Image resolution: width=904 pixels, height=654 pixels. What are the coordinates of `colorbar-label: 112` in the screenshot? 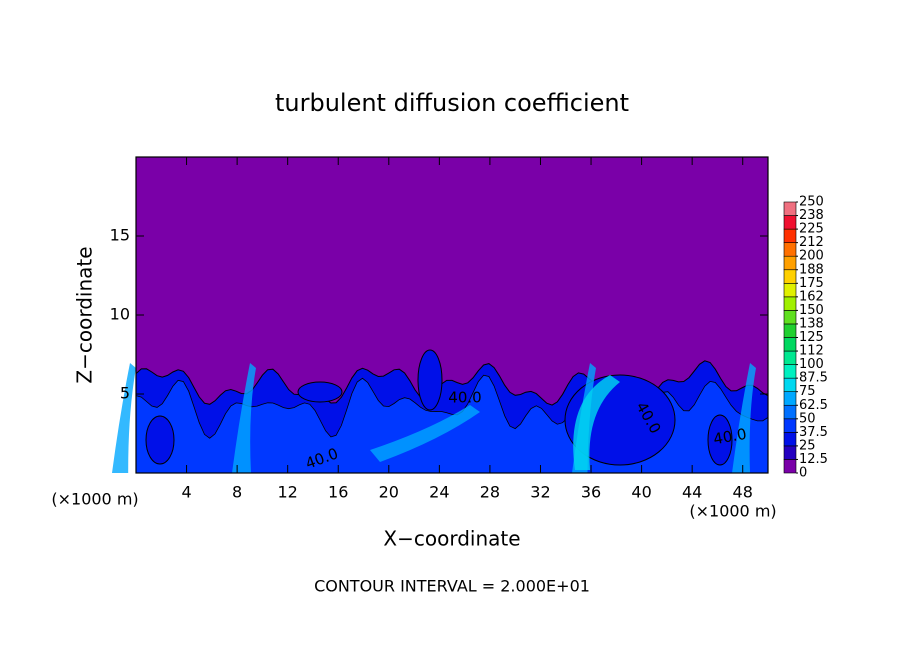 It's located at (811, 351).